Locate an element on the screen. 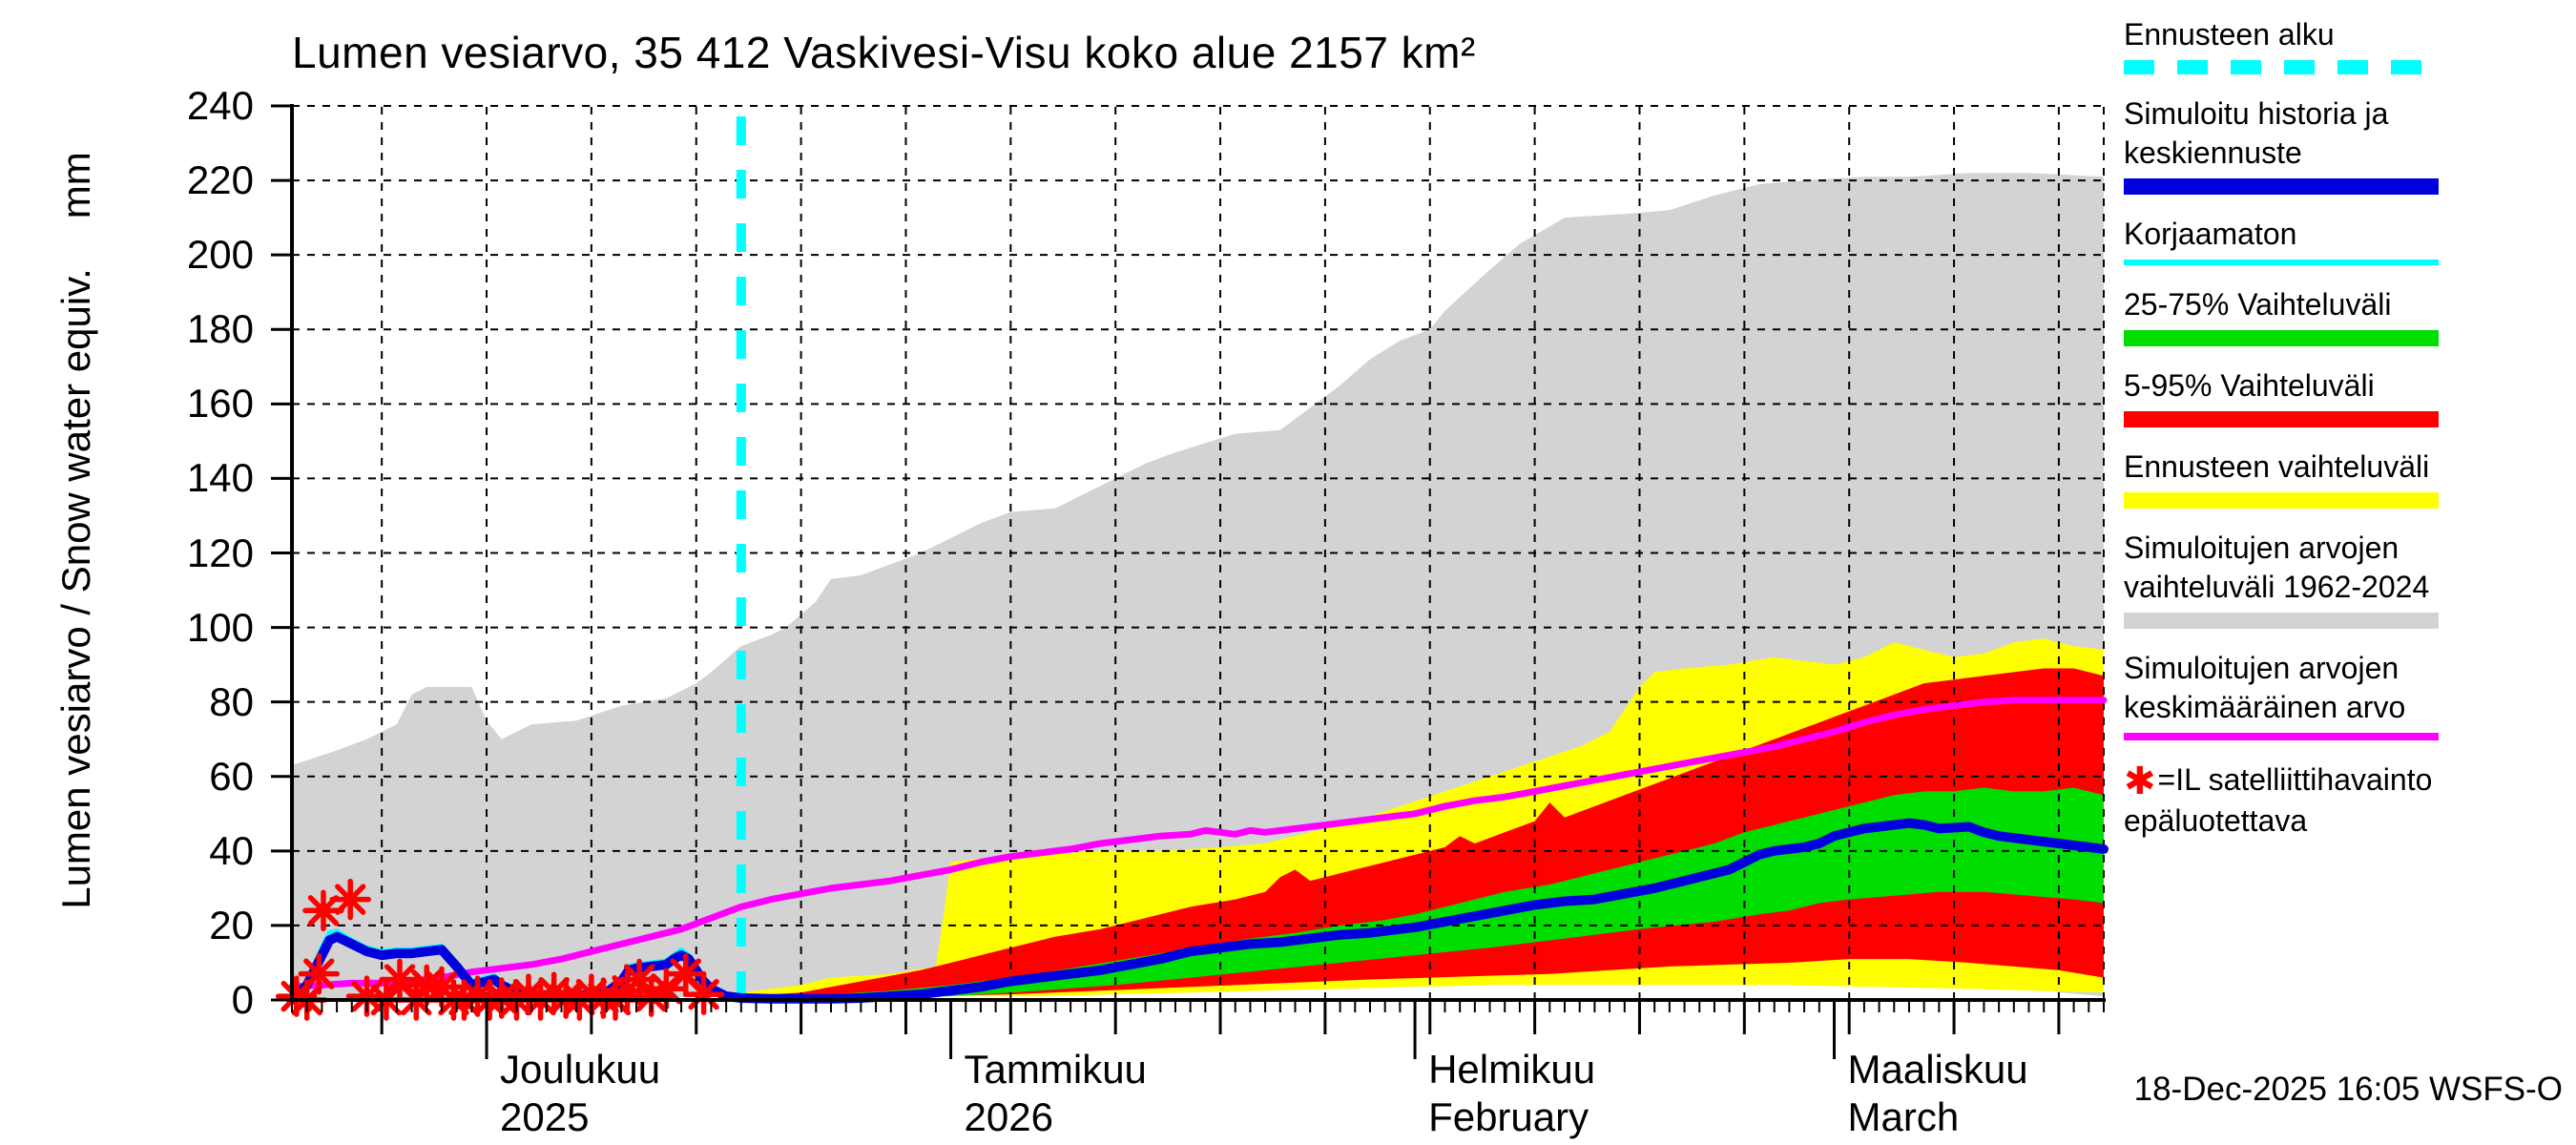 Image resolution: width=2576 pixels, height=1145 pixels. y-axis-label-text: Lumen vesiarvo / Snow water equiv. is located at coordinates (75, 588).